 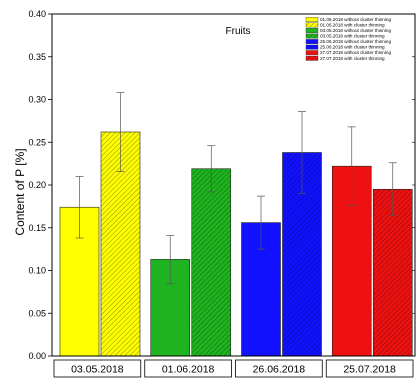 I want to click on legend-label: 03.05.2018 without cluster thinning, so click(x=355, y=30).